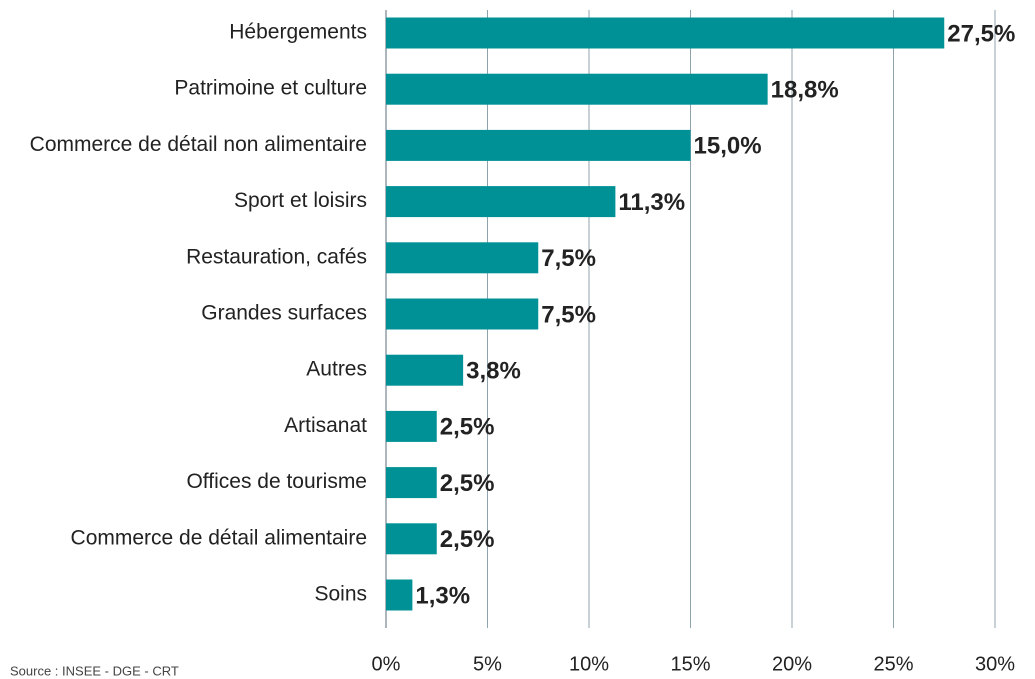  I want to click on category-label: Grandes surfaces, so click(284, 313).